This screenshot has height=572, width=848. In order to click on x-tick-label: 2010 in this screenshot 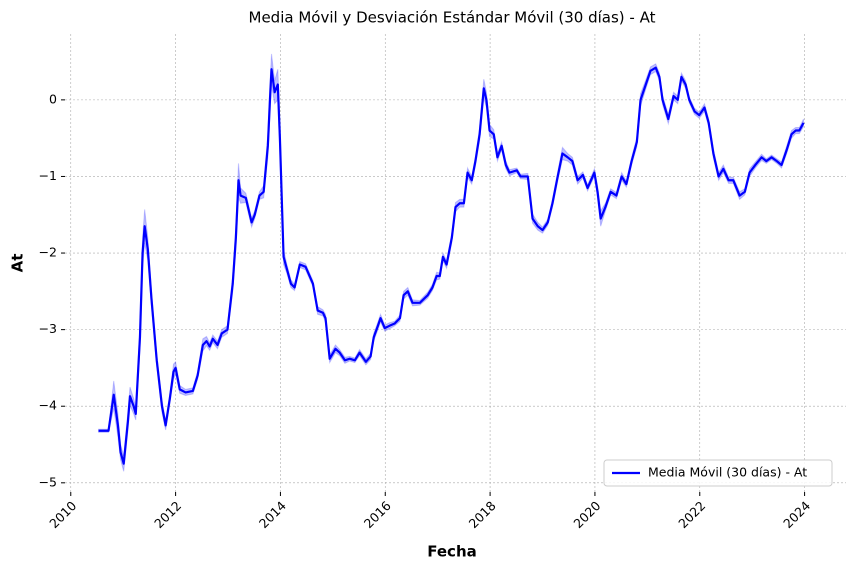, I will do `click(62, 514)`.